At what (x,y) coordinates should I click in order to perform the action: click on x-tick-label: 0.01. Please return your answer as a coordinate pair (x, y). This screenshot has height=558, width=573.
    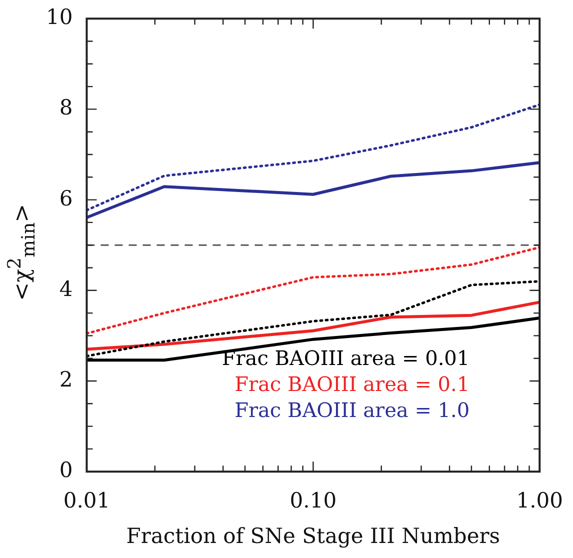
    Looking at the image, I should click on (86, 500).